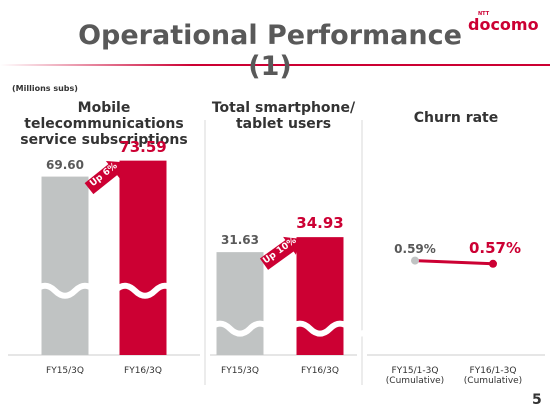 Image resolution: width=550 pixels, height=413 pixels. I want to click on value-label: 34.93, so click(320, 223).